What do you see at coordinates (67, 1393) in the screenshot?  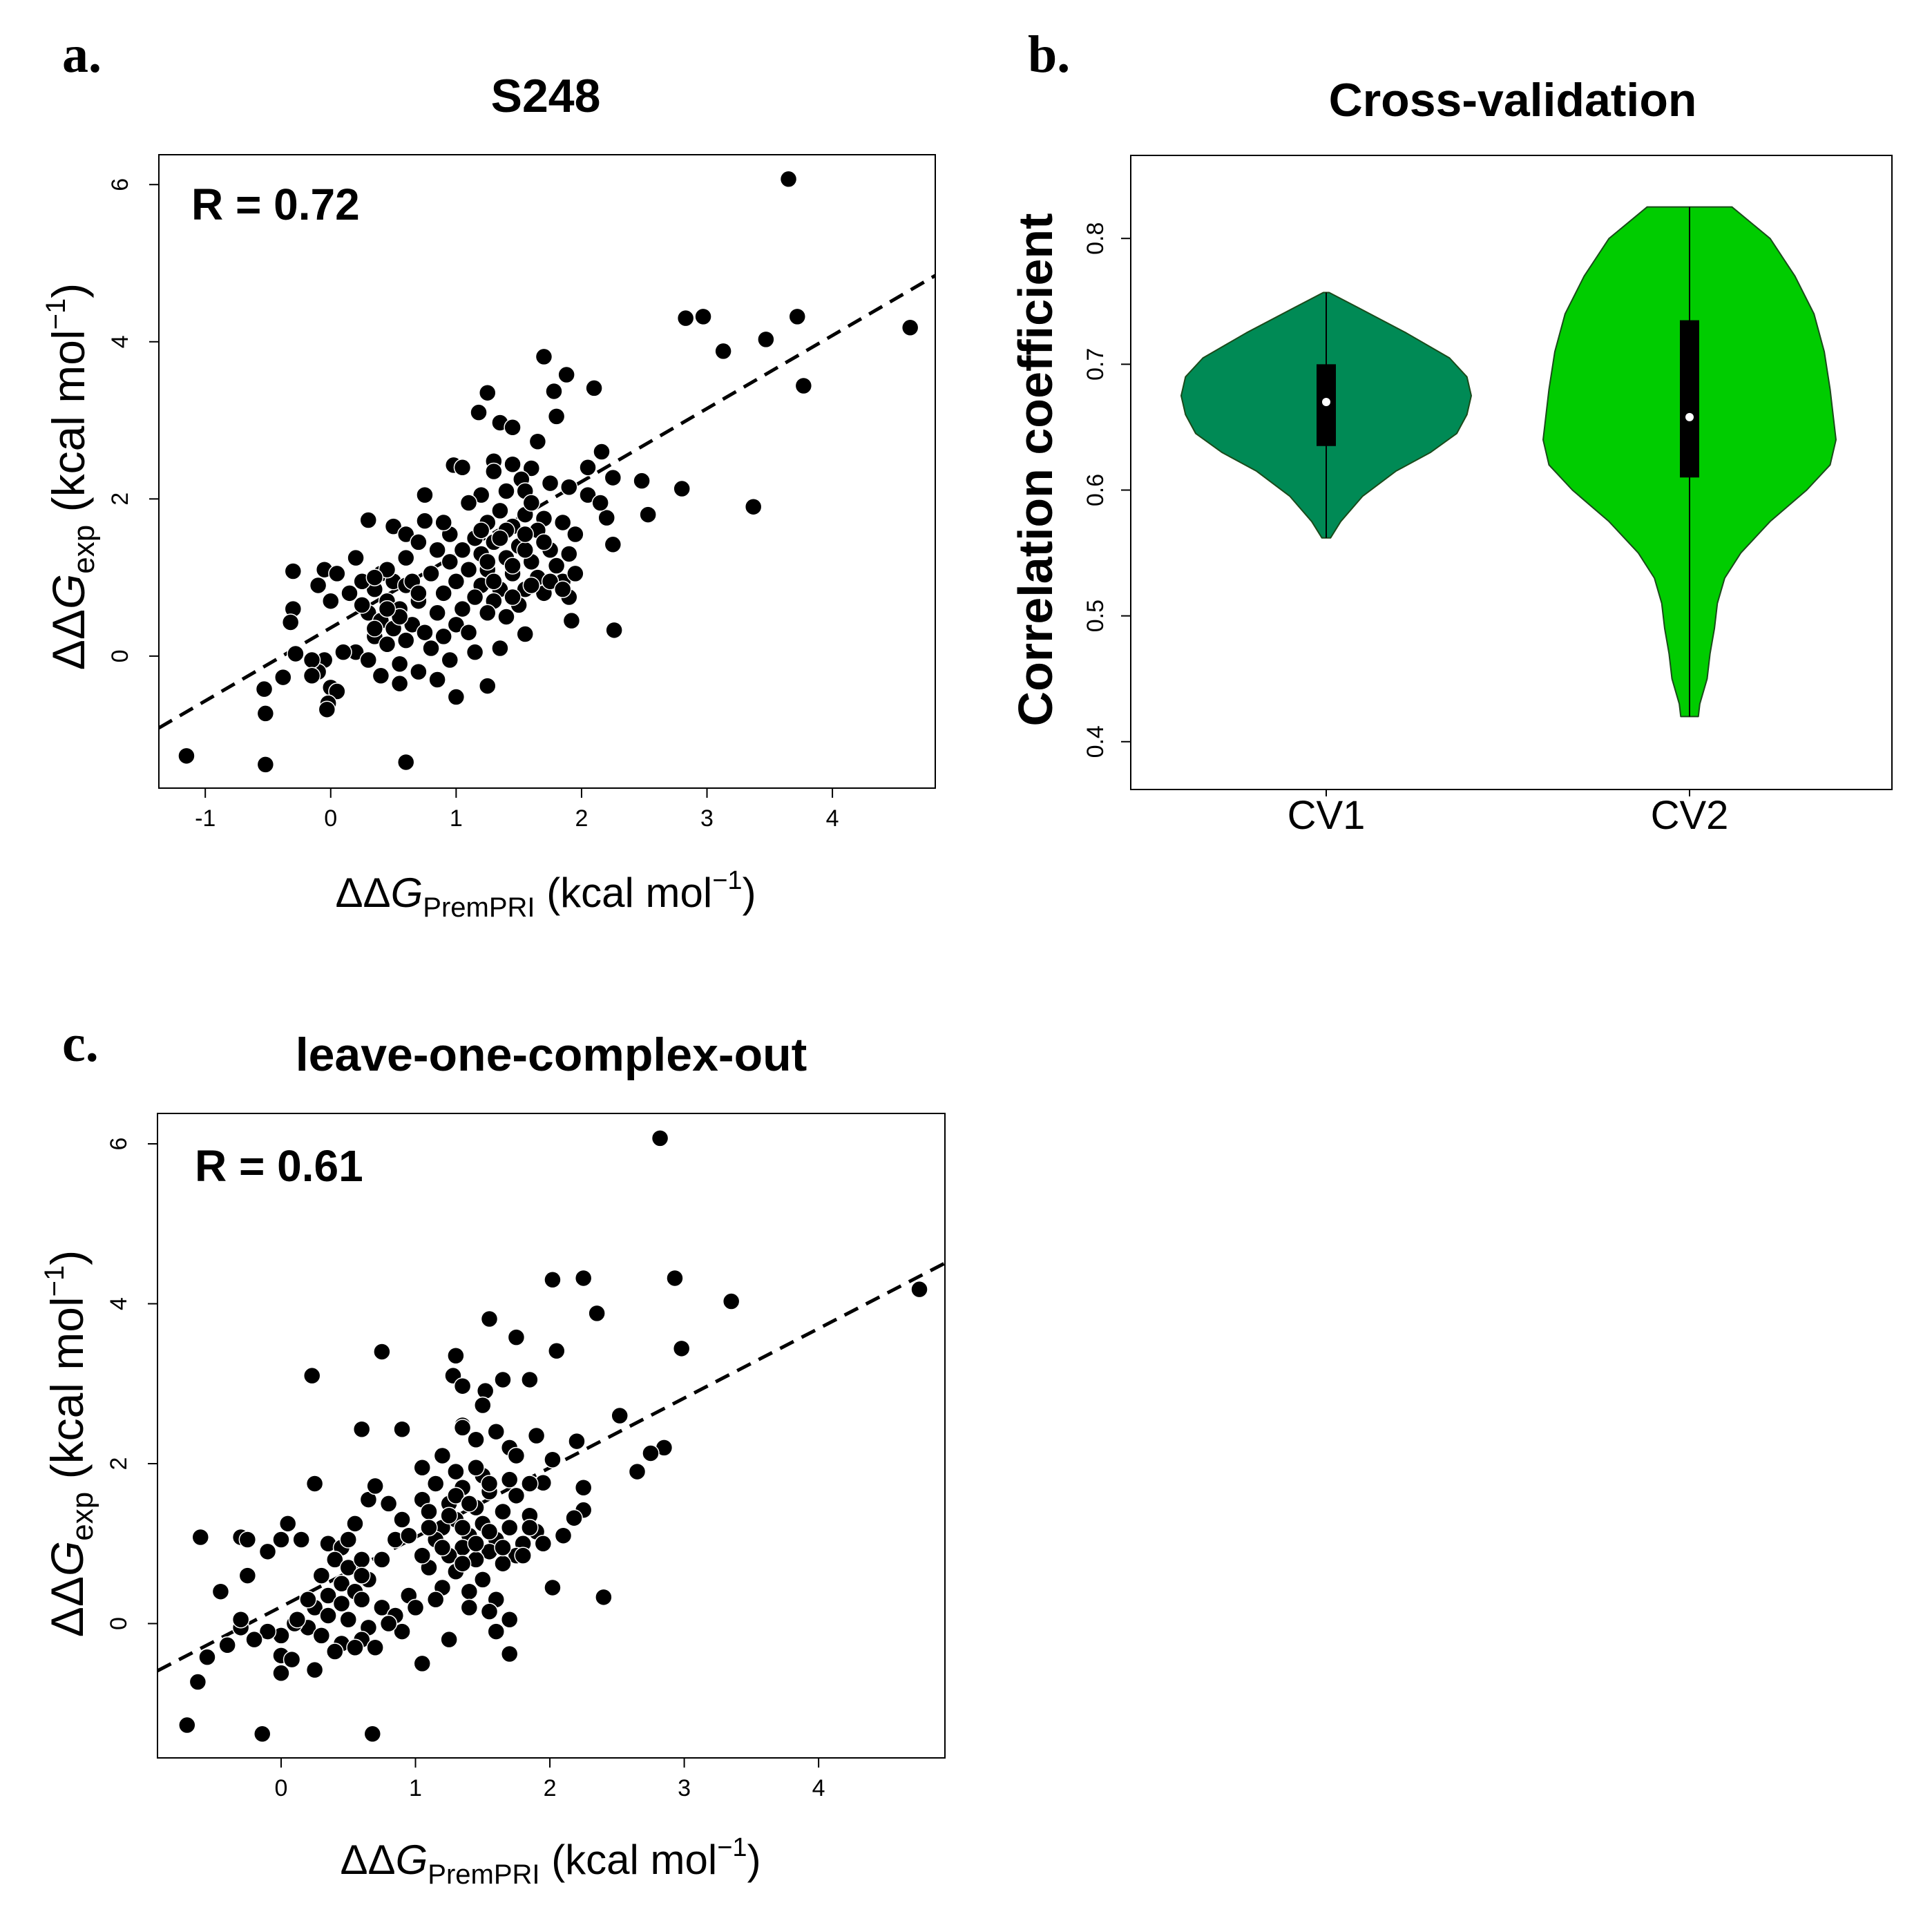 I see `y-label-unit-open: (kcal mol` at bounding box center [67, 1393].